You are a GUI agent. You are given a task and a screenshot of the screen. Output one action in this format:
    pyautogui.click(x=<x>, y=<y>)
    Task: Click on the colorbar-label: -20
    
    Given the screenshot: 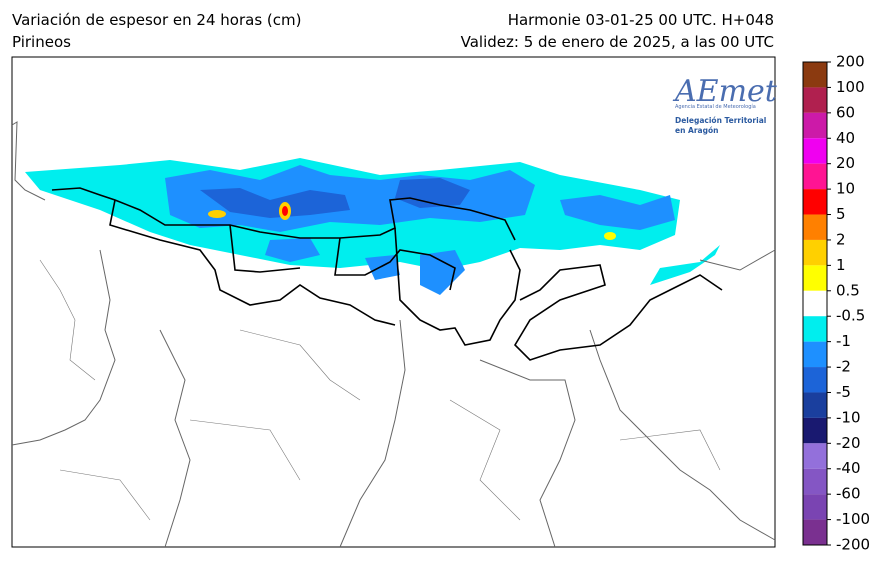 What is the action you would take?
    pyautogui.click(x=848, y=443)
    